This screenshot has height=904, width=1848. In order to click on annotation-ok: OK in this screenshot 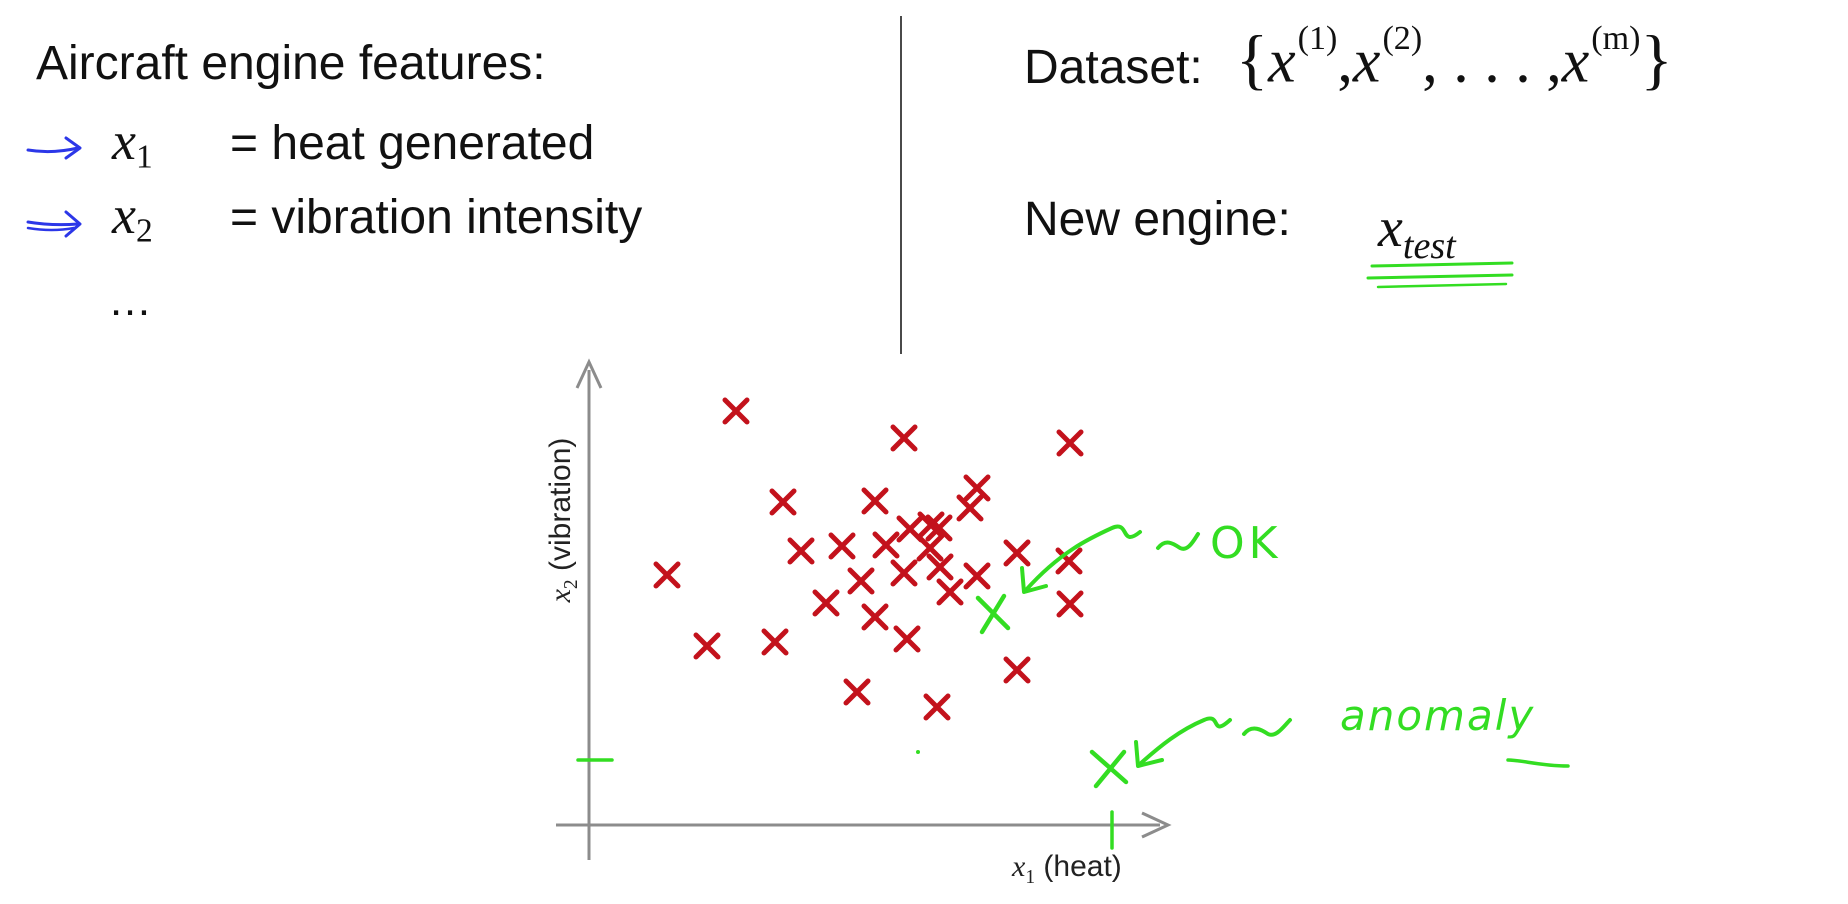, I will do `click(1246, 543)`.